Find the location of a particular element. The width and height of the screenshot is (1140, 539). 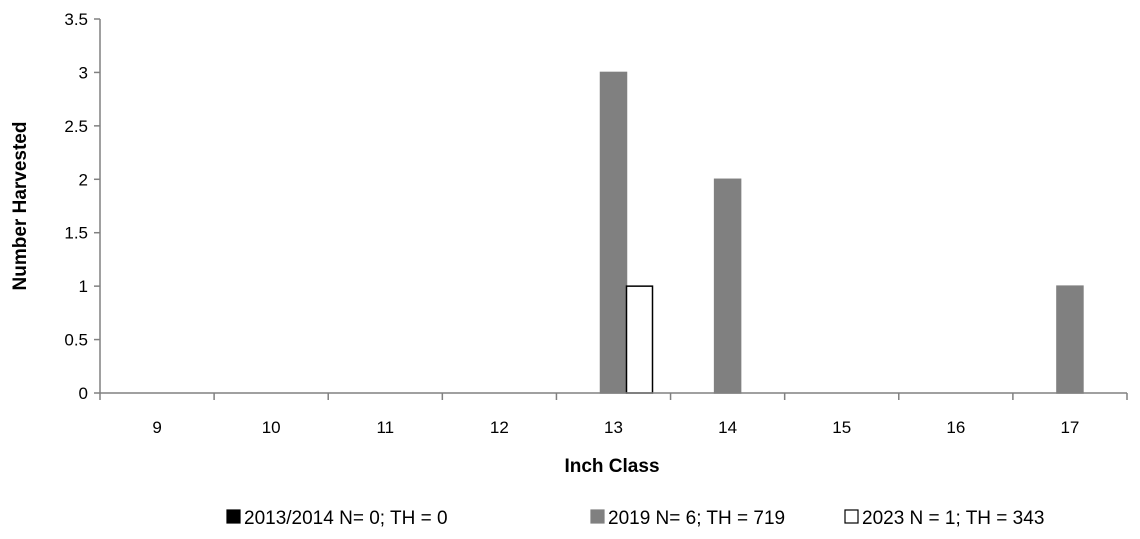

y-tick-label: 3 is located at coordinates (83, 72).